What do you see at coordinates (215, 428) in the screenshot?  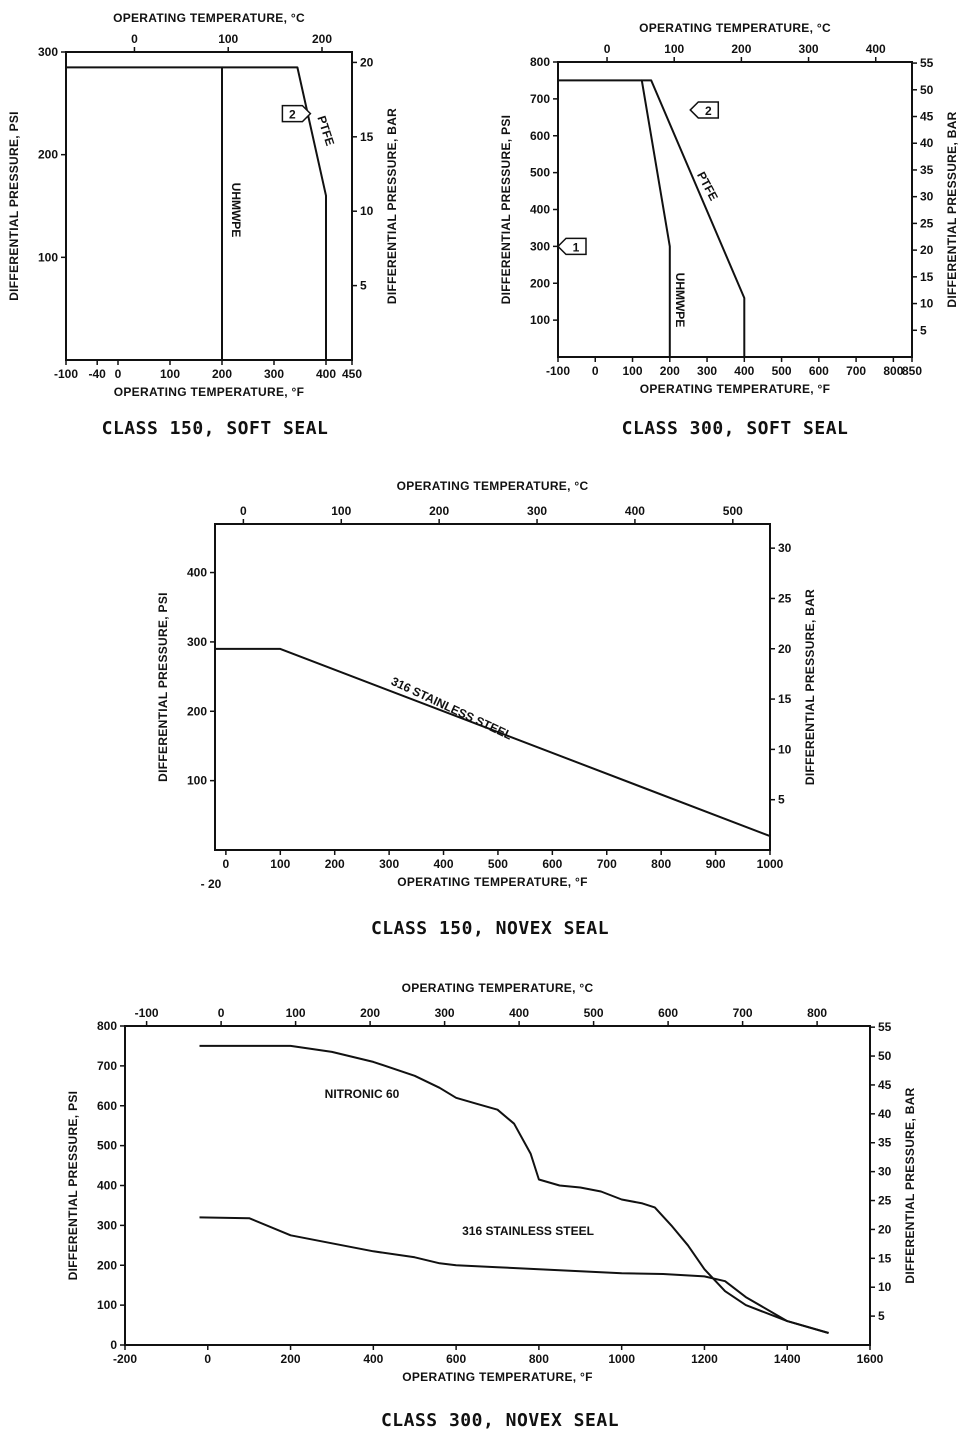 I see `chart-caption: CLASS 150, SOFT SEAL` at bounding box center [215, 428].